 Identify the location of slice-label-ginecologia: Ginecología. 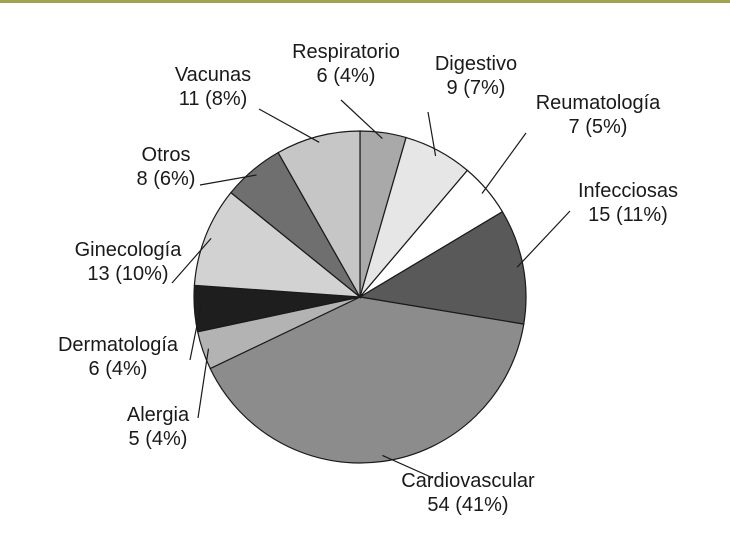
(129, 250).